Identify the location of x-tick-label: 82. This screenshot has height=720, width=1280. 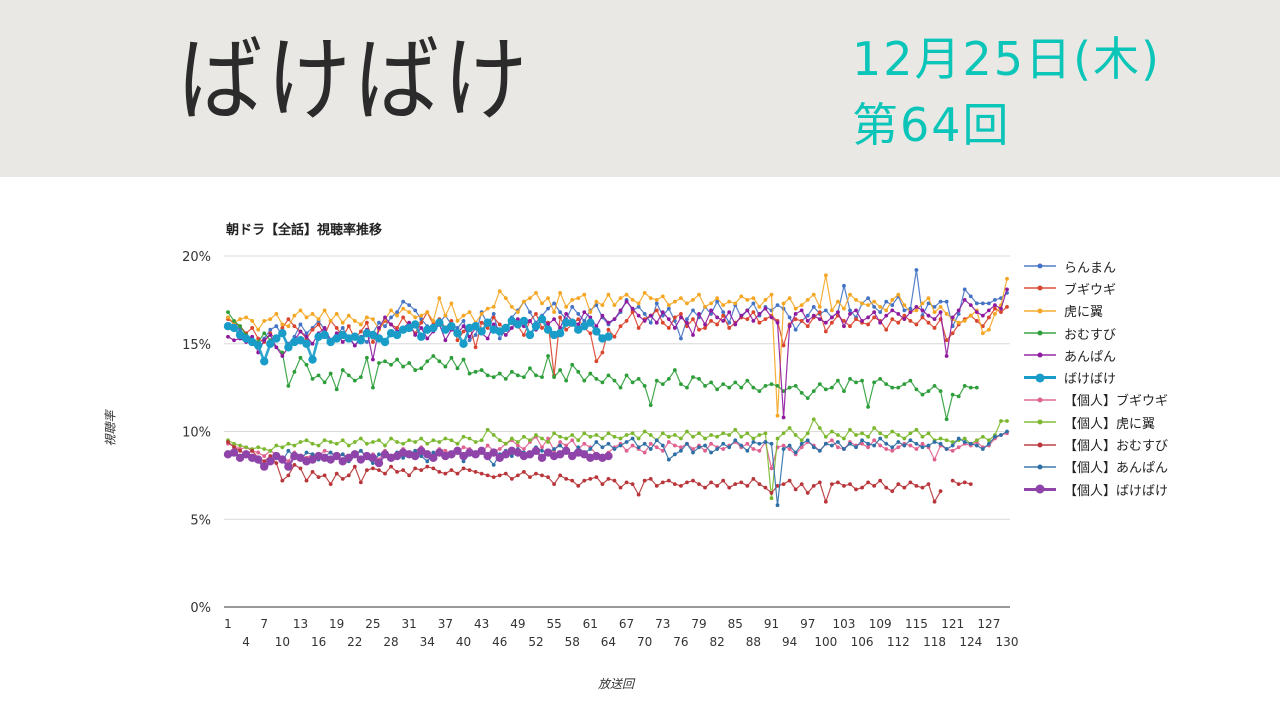
(716, 642).